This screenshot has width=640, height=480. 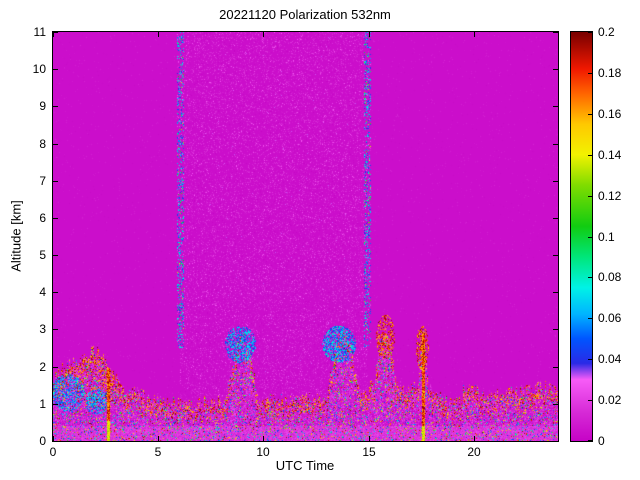 What do you see at coordinates (42, 255) in the screenshot?
I see `y-tick-label: 5` at bounding box center [42, 255].